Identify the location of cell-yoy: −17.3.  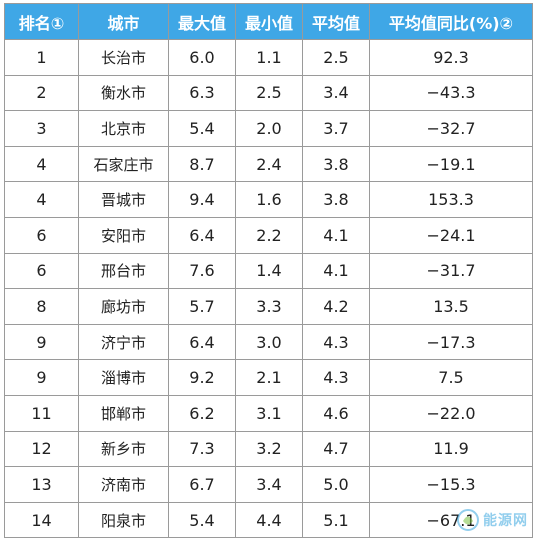
(451, 342).